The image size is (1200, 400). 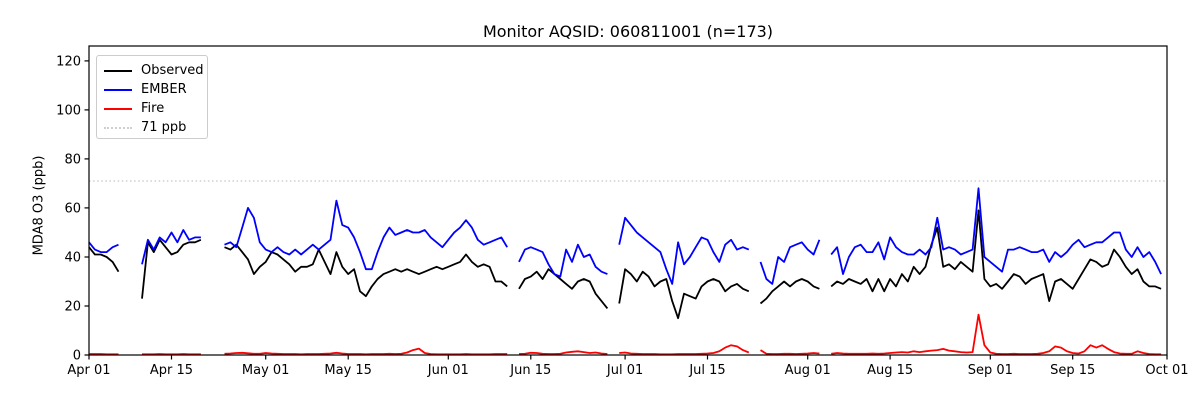 What do you see at coordinates (1166, 370) in the screenshot?
I see `x-tick-label: Oct 01` at bounding box center [1166, 370].